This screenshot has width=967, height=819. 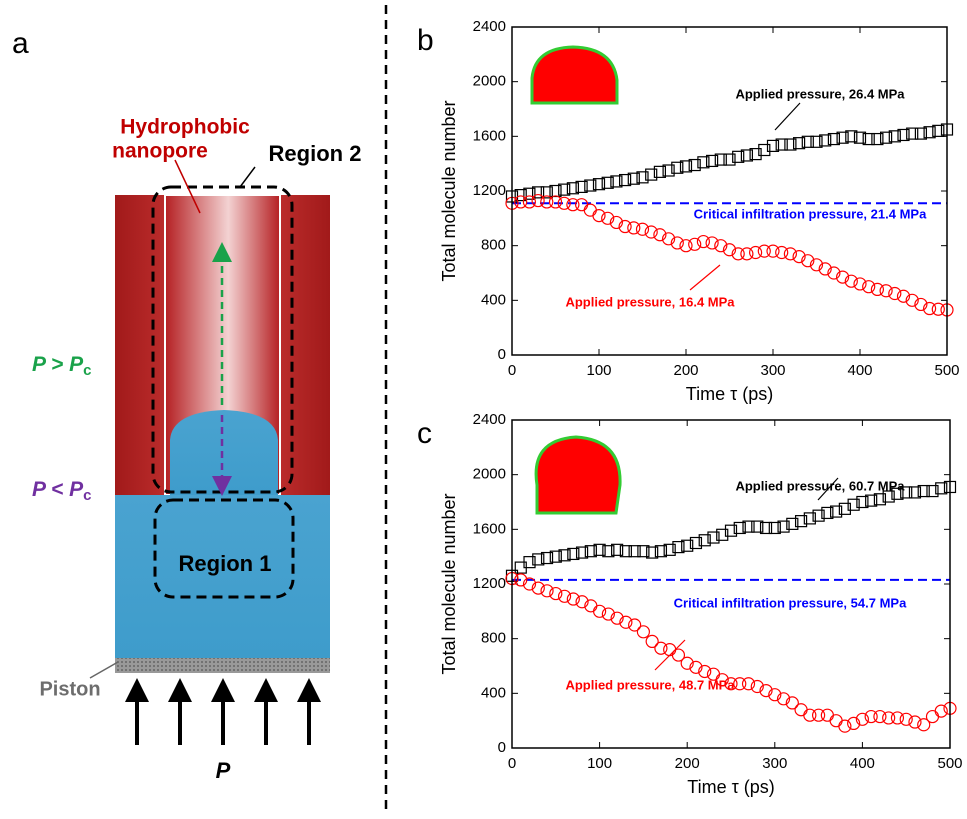 I want to click on x-tick-label: 300, so click(x=774, y=763).